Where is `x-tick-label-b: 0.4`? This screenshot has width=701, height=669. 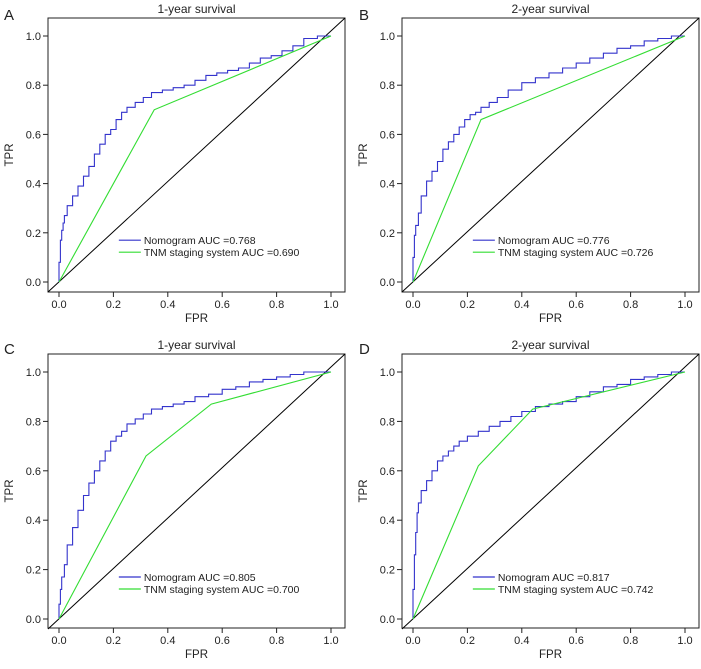
x-tick-label-b: 0.4 is located at coordinates (521, 305).